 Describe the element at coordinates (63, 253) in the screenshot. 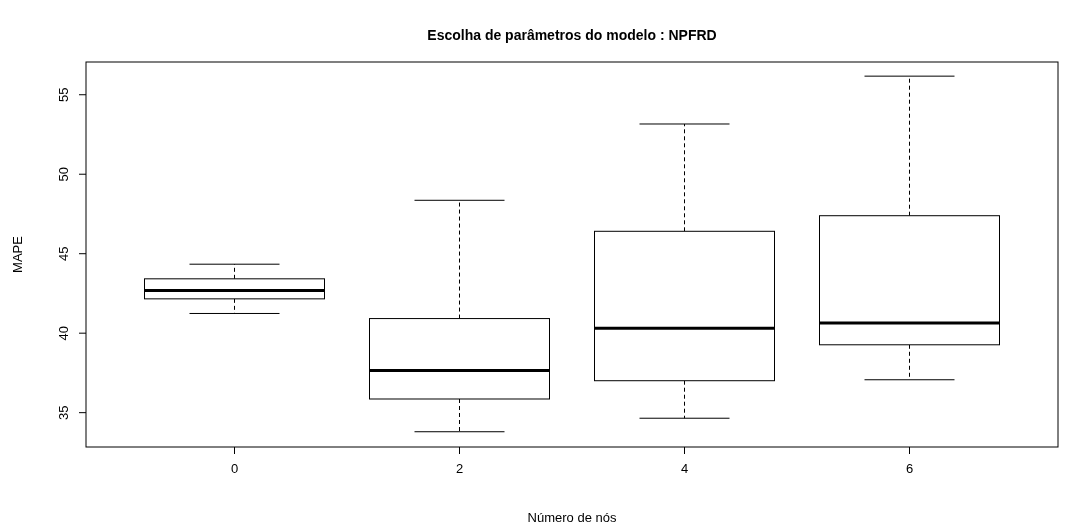

I see `y-tick-label: 45` at that location.